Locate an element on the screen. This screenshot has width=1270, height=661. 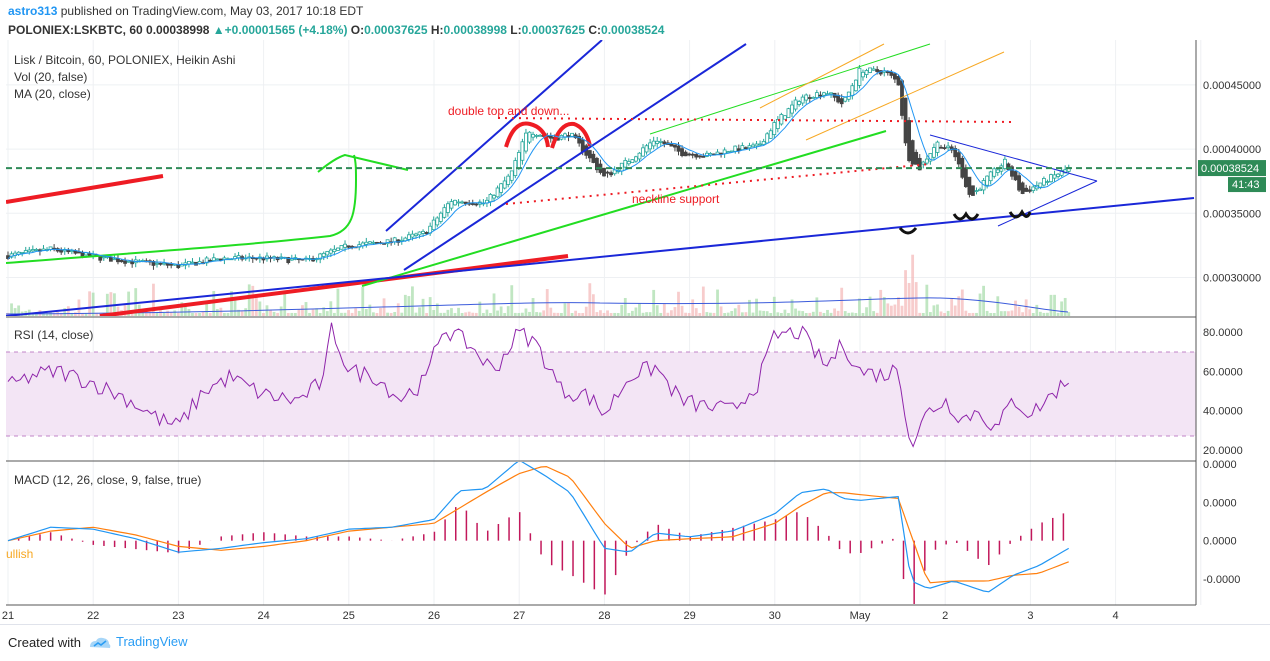
price-axis: 0.00045000 0.00040000 0.00035000 0.00030000 is located at coordinates (1232, 182).